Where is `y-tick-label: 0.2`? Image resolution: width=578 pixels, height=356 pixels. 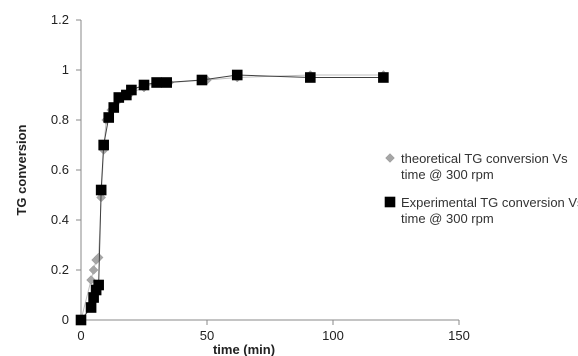
y-tick-label: 0.2 is located at coordinates (60, 269).